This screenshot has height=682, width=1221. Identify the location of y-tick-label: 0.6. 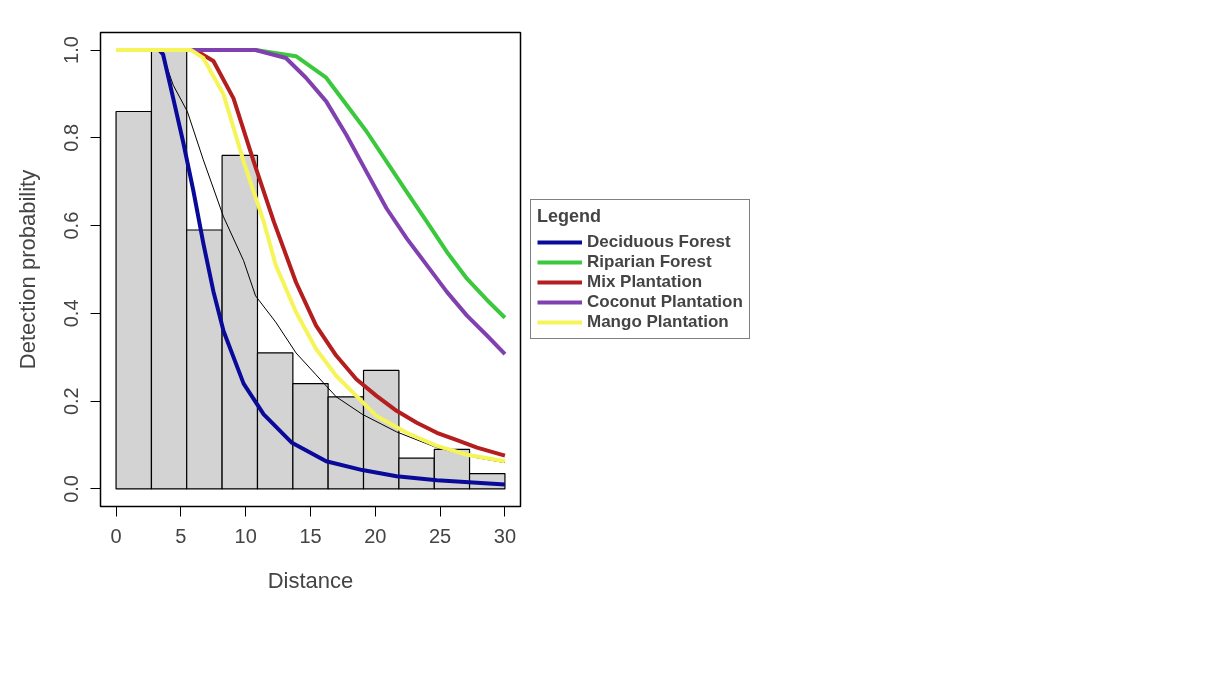
(71, 225).